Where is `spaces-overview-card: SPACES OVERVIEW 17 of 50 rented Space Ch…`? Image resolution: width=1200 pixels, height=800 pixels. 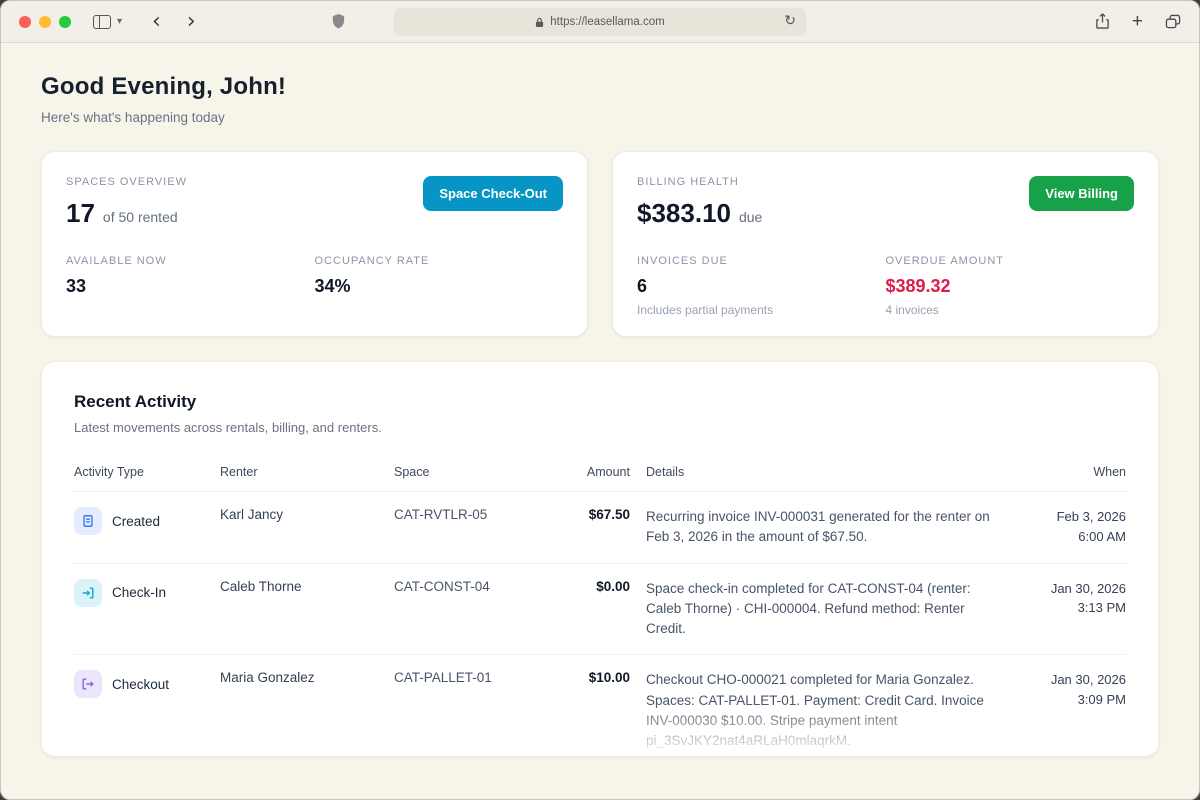
spaces-overview-card: SPACES OVERVIEW 17 of 50 rented Space Ch… is located at coordinates (314, 244).